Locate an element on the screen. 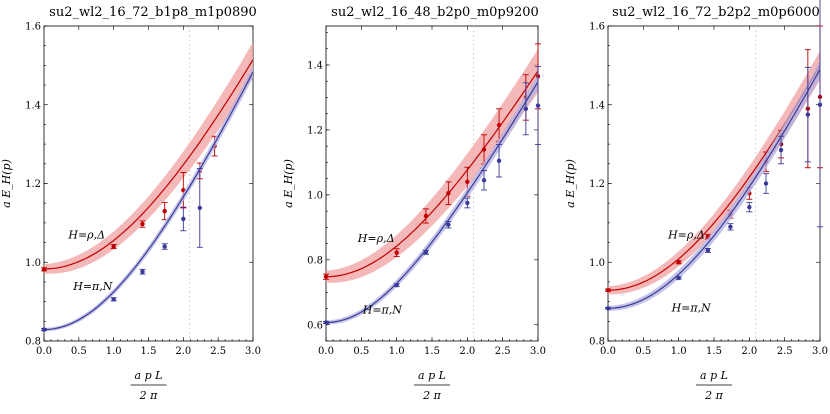 This screenshot has height=414, width=830. y-tick-label: 0.6 is located at coordinates (315, 325).